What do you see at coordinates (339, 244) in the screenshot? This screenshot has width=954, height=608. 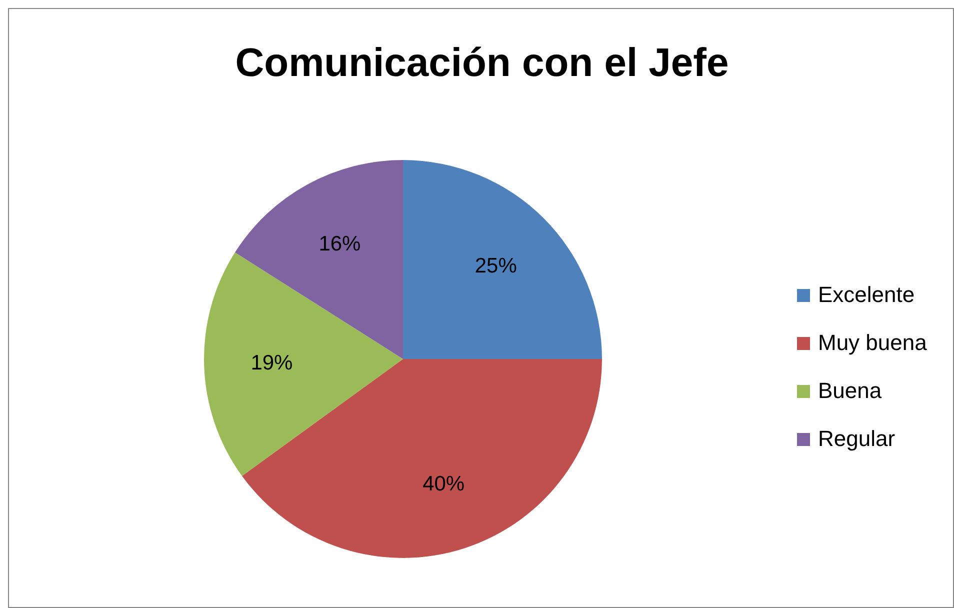 I see `data-label: 16%` at bounding box center [339, 244].